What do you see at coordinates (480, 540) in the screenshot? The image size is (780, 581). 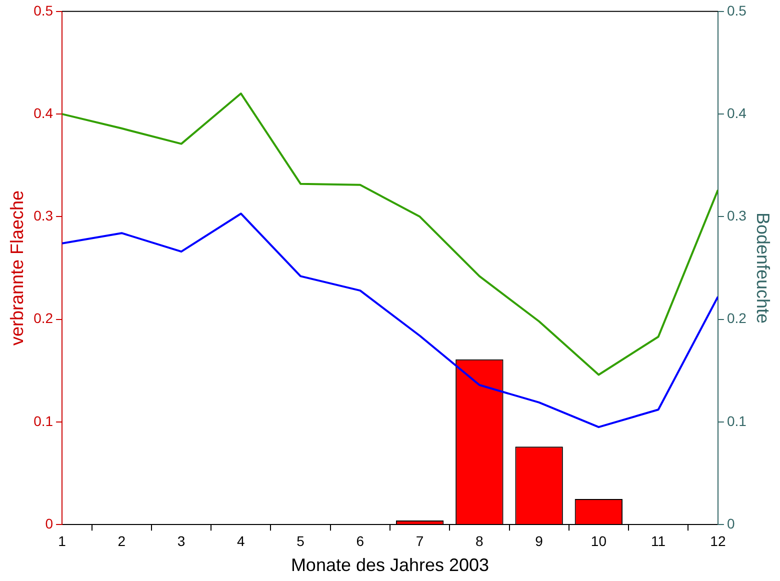 I see `x-tick-label: 8` at bounding box center [480, 540].